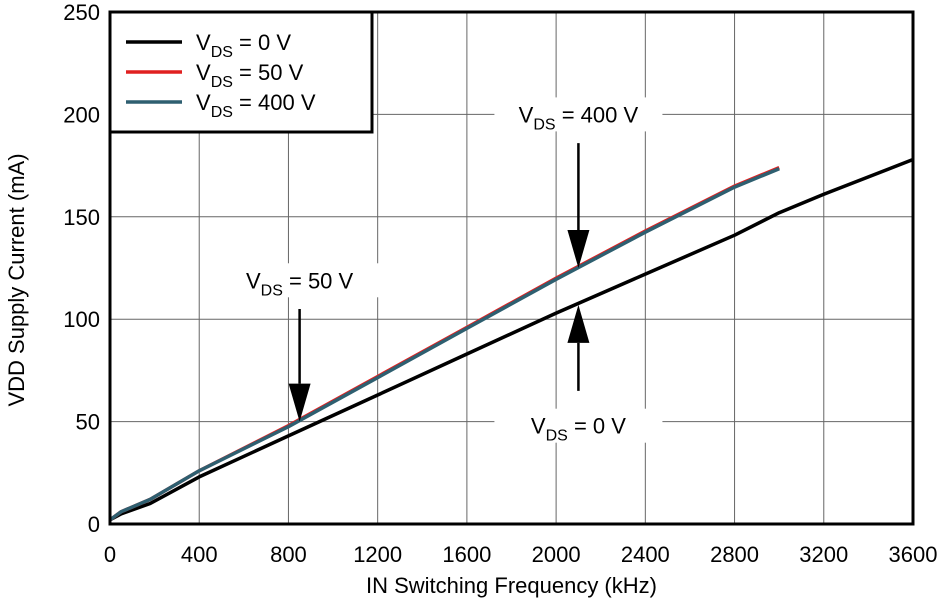  I want to click on x-tick-label: 0, so click(110, 554).